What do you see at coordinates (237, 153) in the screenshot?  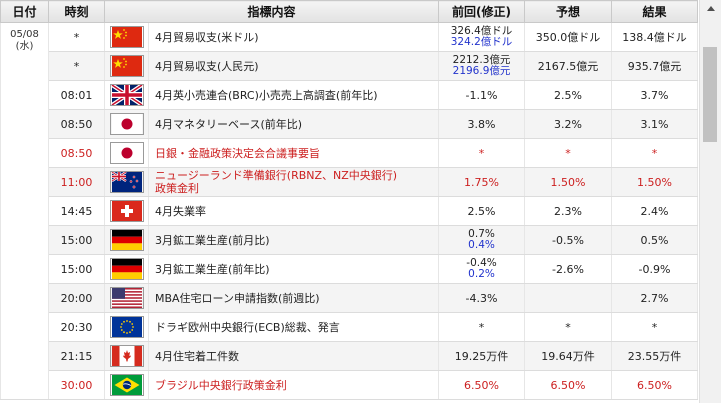 I see `indicator-label: 日銀・金融政策決定会合議事要旨` at bounding box center [237, 153].